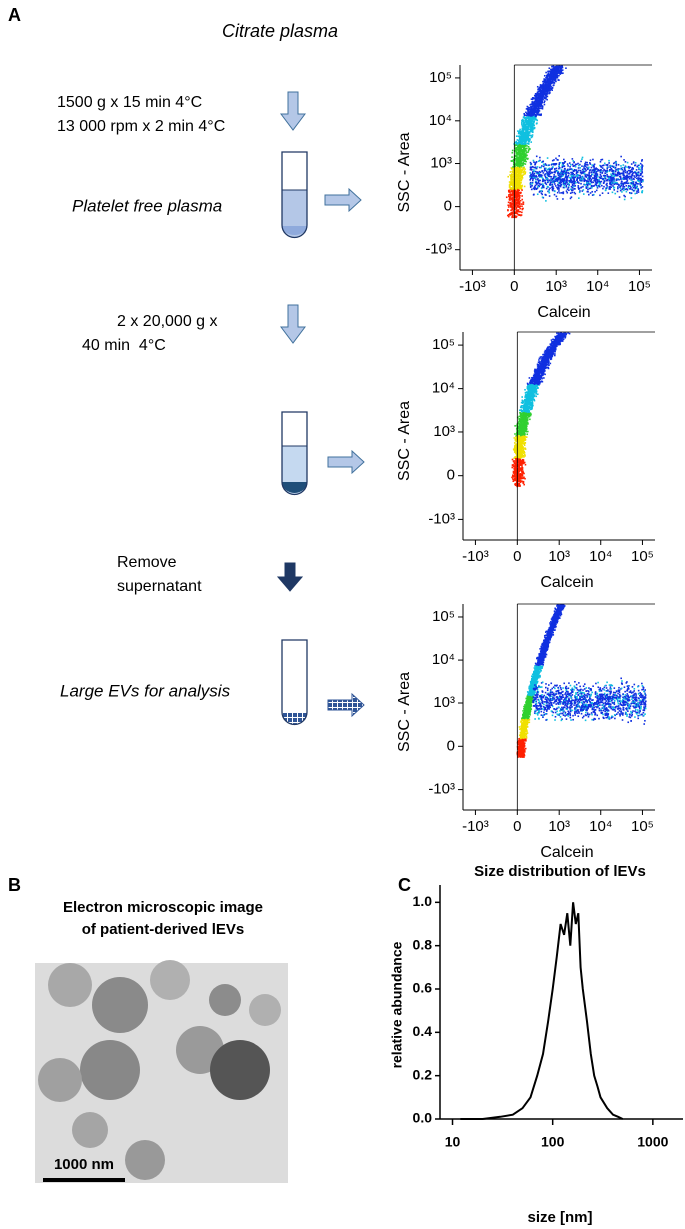 The image size is (685, 1229). I want to click on x-axis-label: size [nm], so click(559, 1217).